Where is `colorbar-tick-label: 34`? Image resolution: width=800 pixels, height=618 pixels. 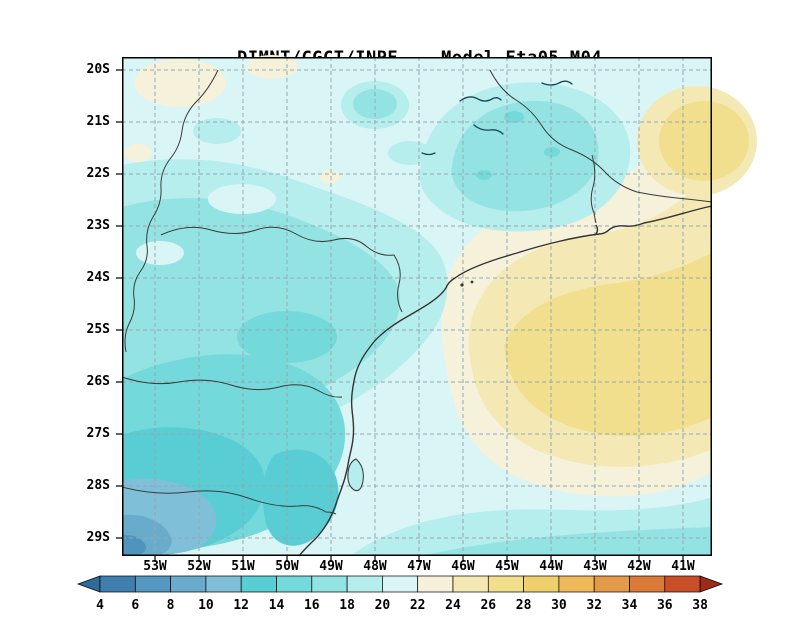
colorbar-tick-label: 34 is located at coordinates (630, 605).